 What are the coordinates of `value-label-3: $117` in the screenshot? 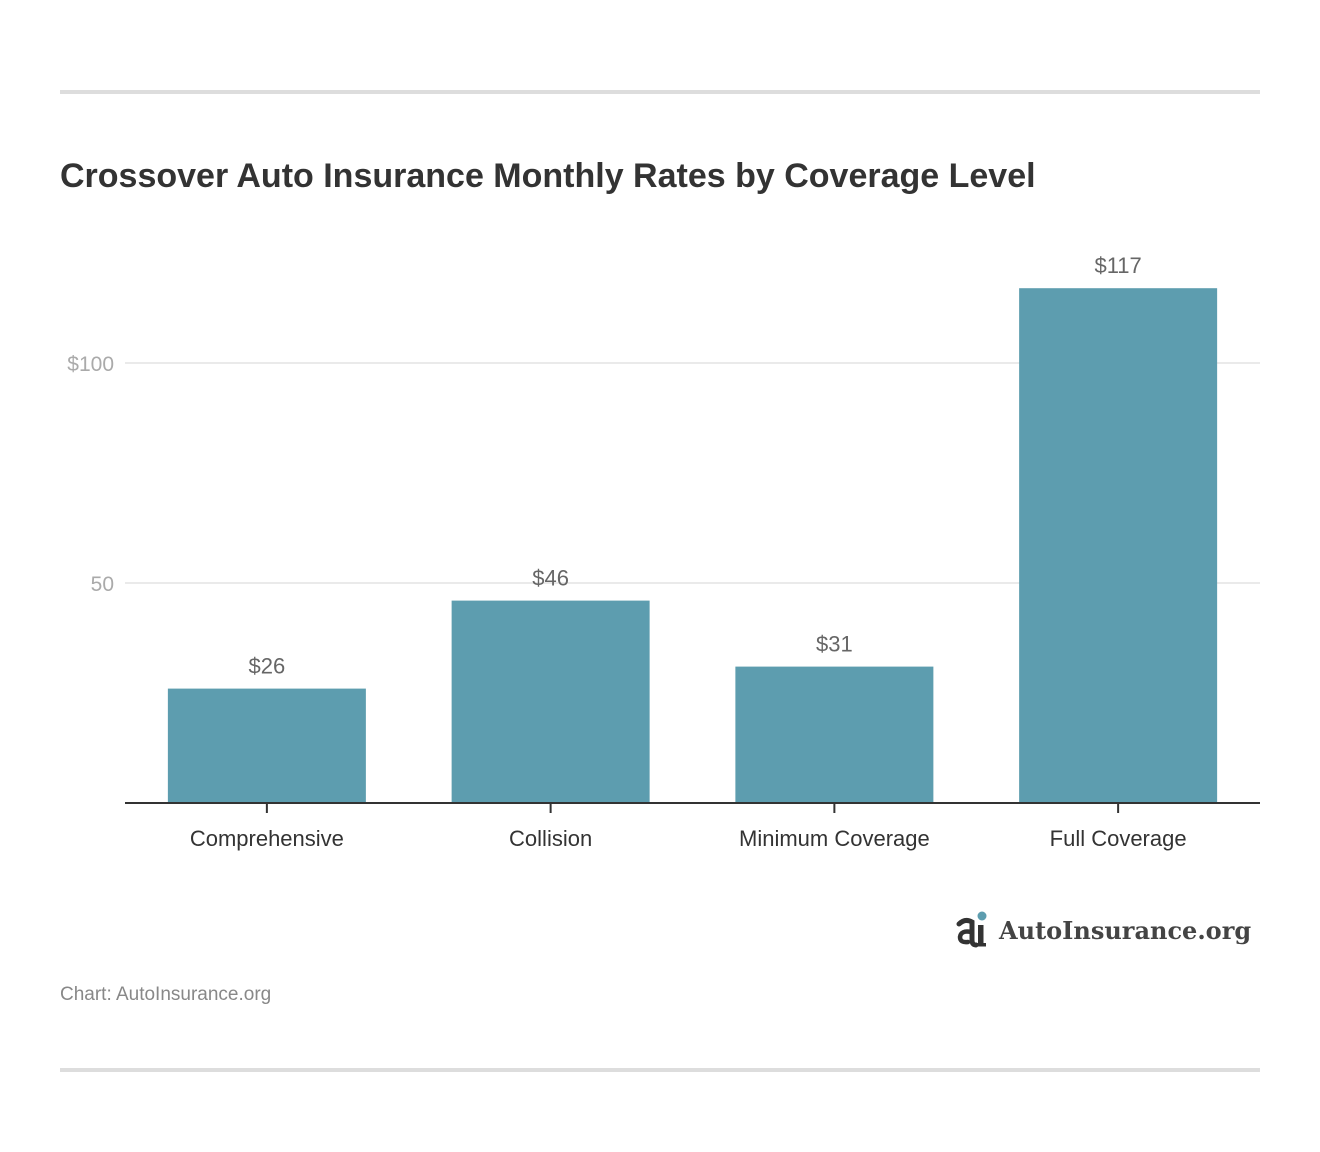 It's located at (1117, 265).